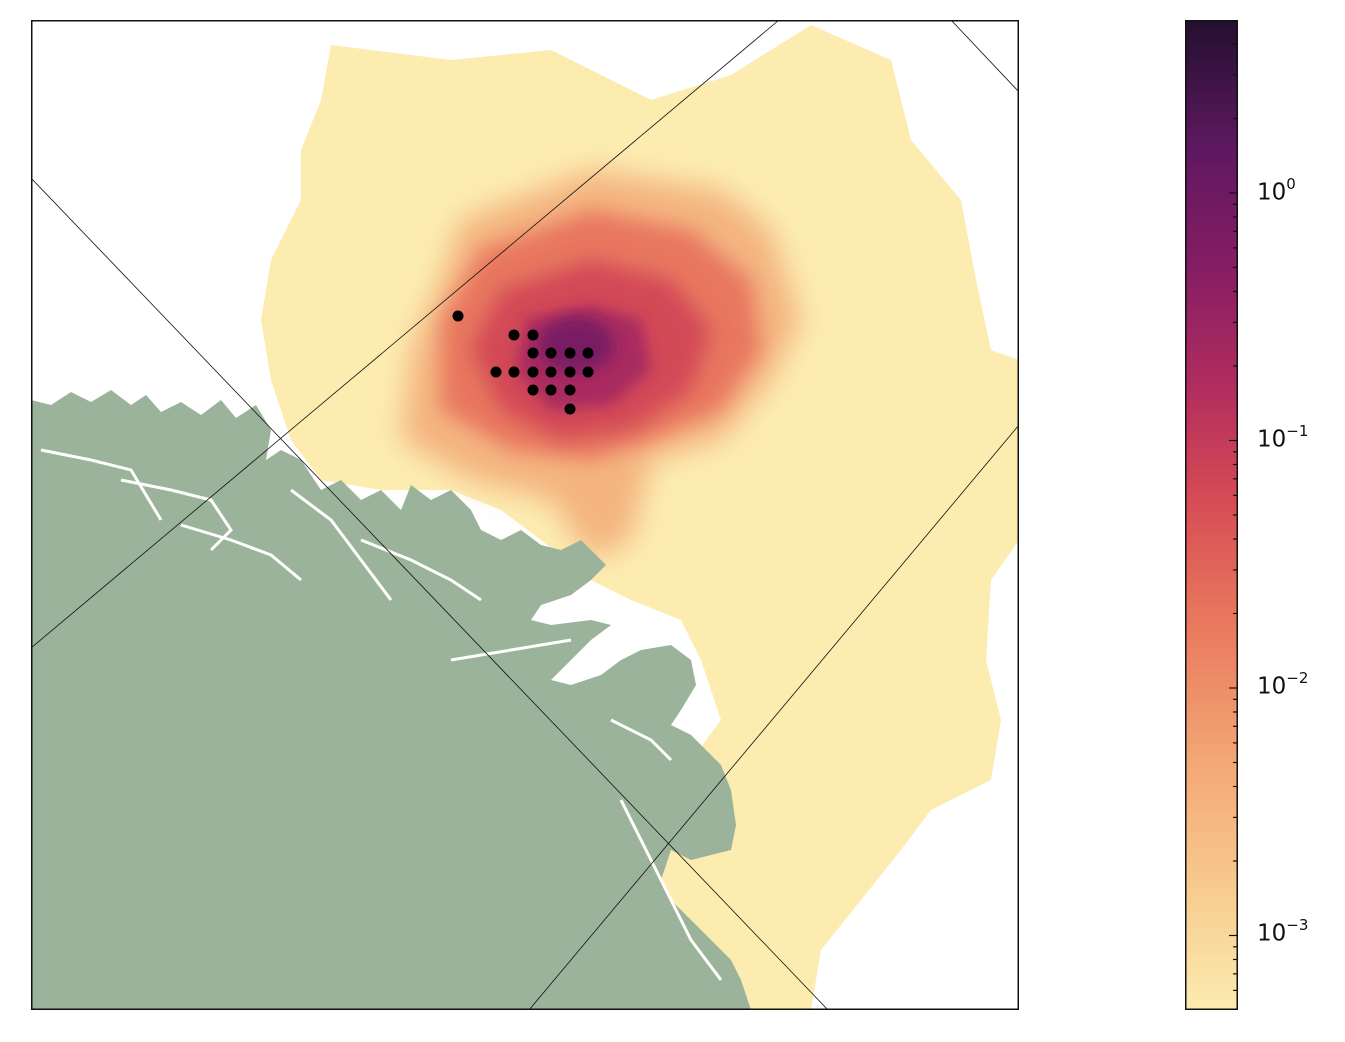  Describe the element at coordinates (1283, 684) in the screenshot. I see `colorbar-tick-label-2: 10⁻²` at that location.